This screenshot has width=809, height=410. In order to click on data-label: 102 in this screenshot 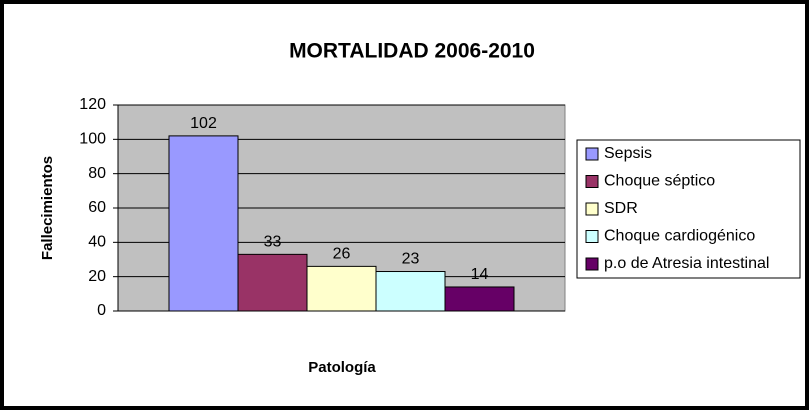, I will do `click(203, 123)`.